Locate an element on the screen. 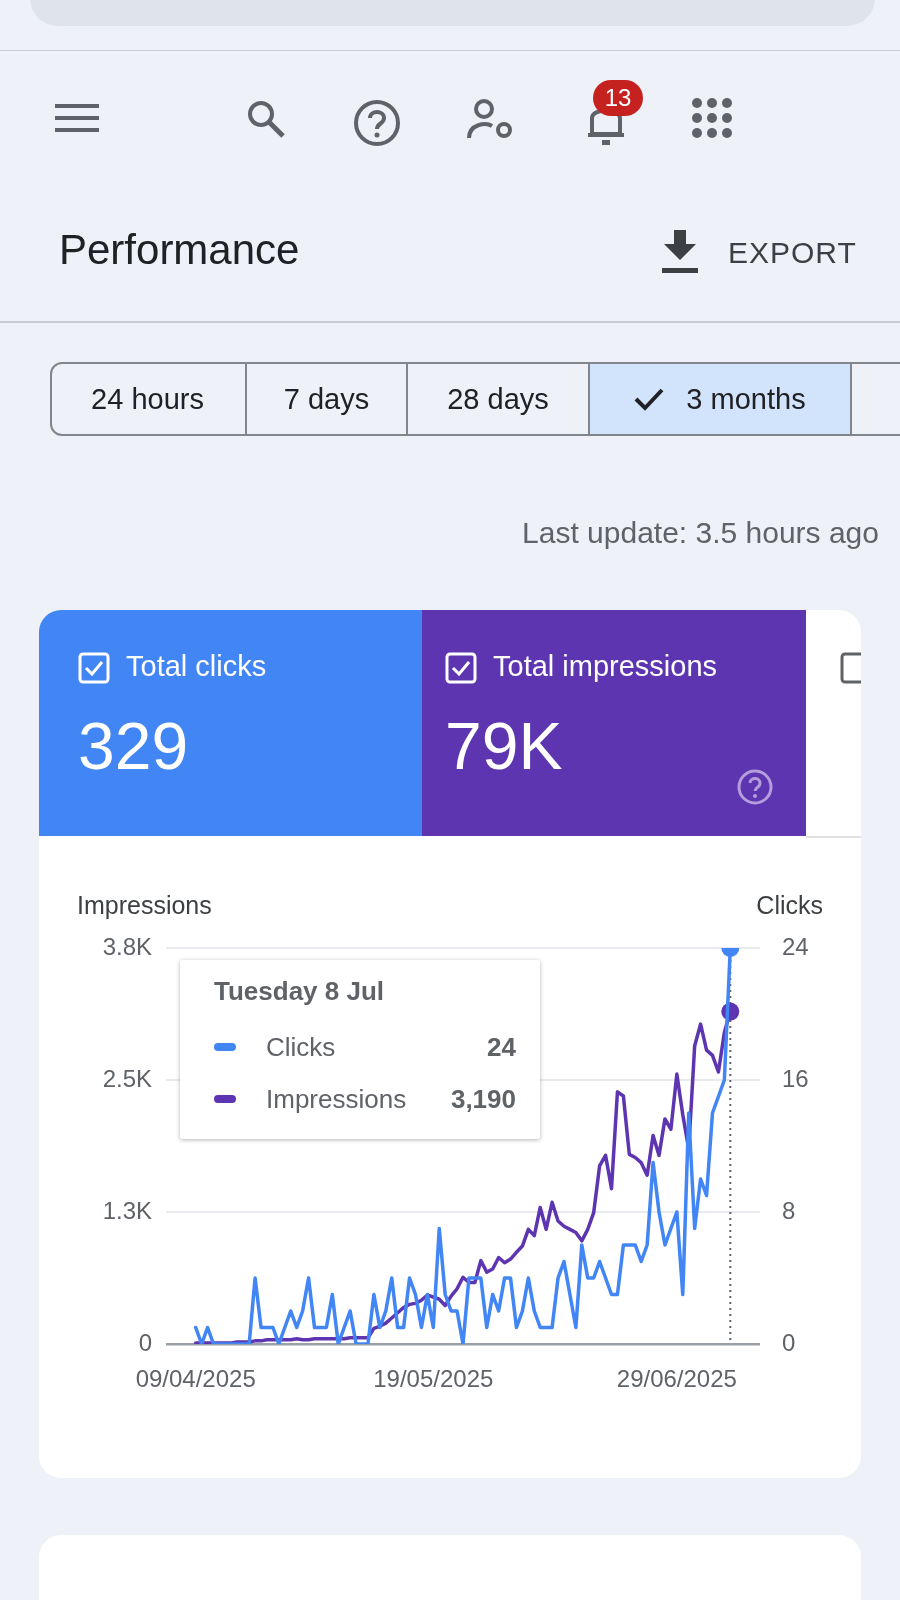 The image size is (900, 1600). y-tick-label: 0 is located at coordinates (145, 1342).